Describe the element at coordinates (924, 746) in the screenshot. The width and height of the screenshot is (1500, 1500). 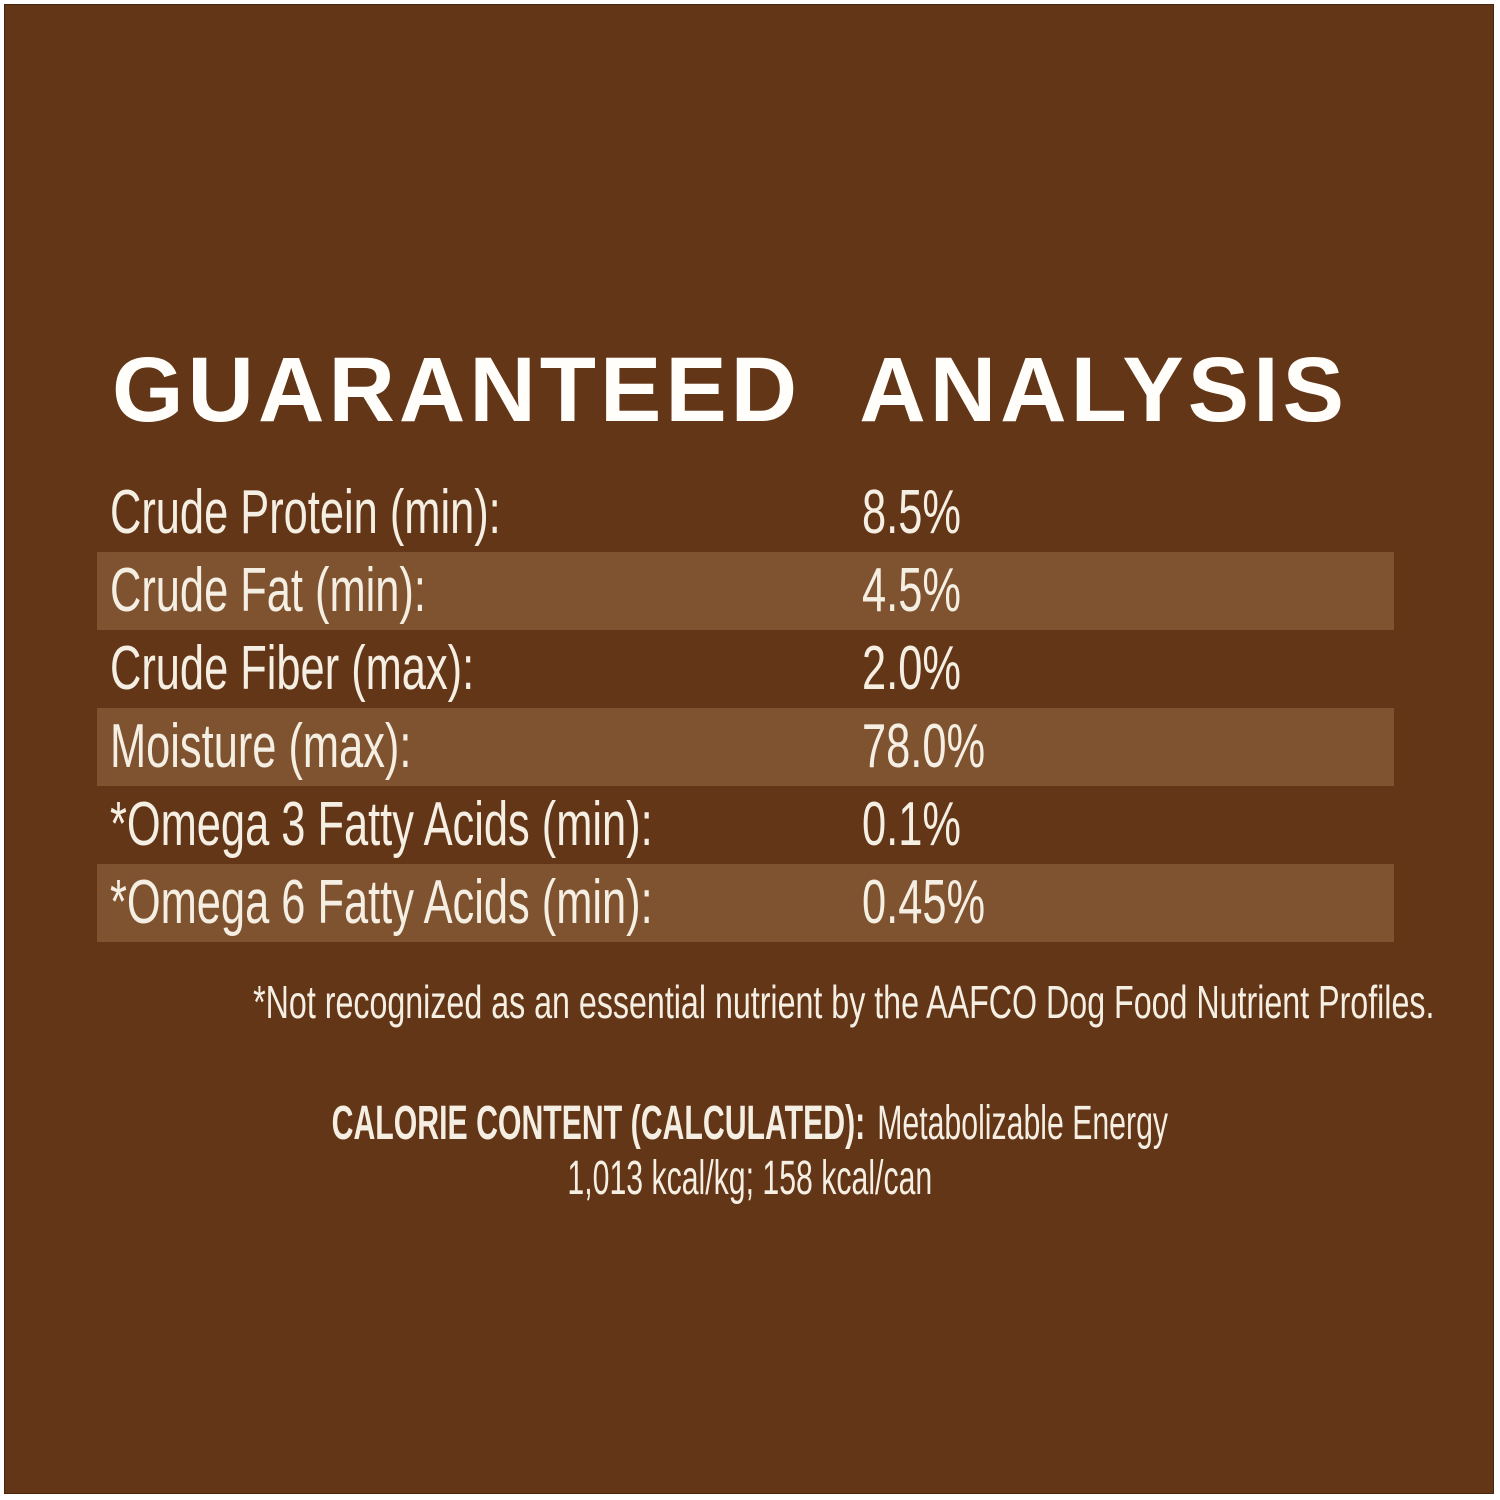
I see `row-value: 78.0%` at that location.